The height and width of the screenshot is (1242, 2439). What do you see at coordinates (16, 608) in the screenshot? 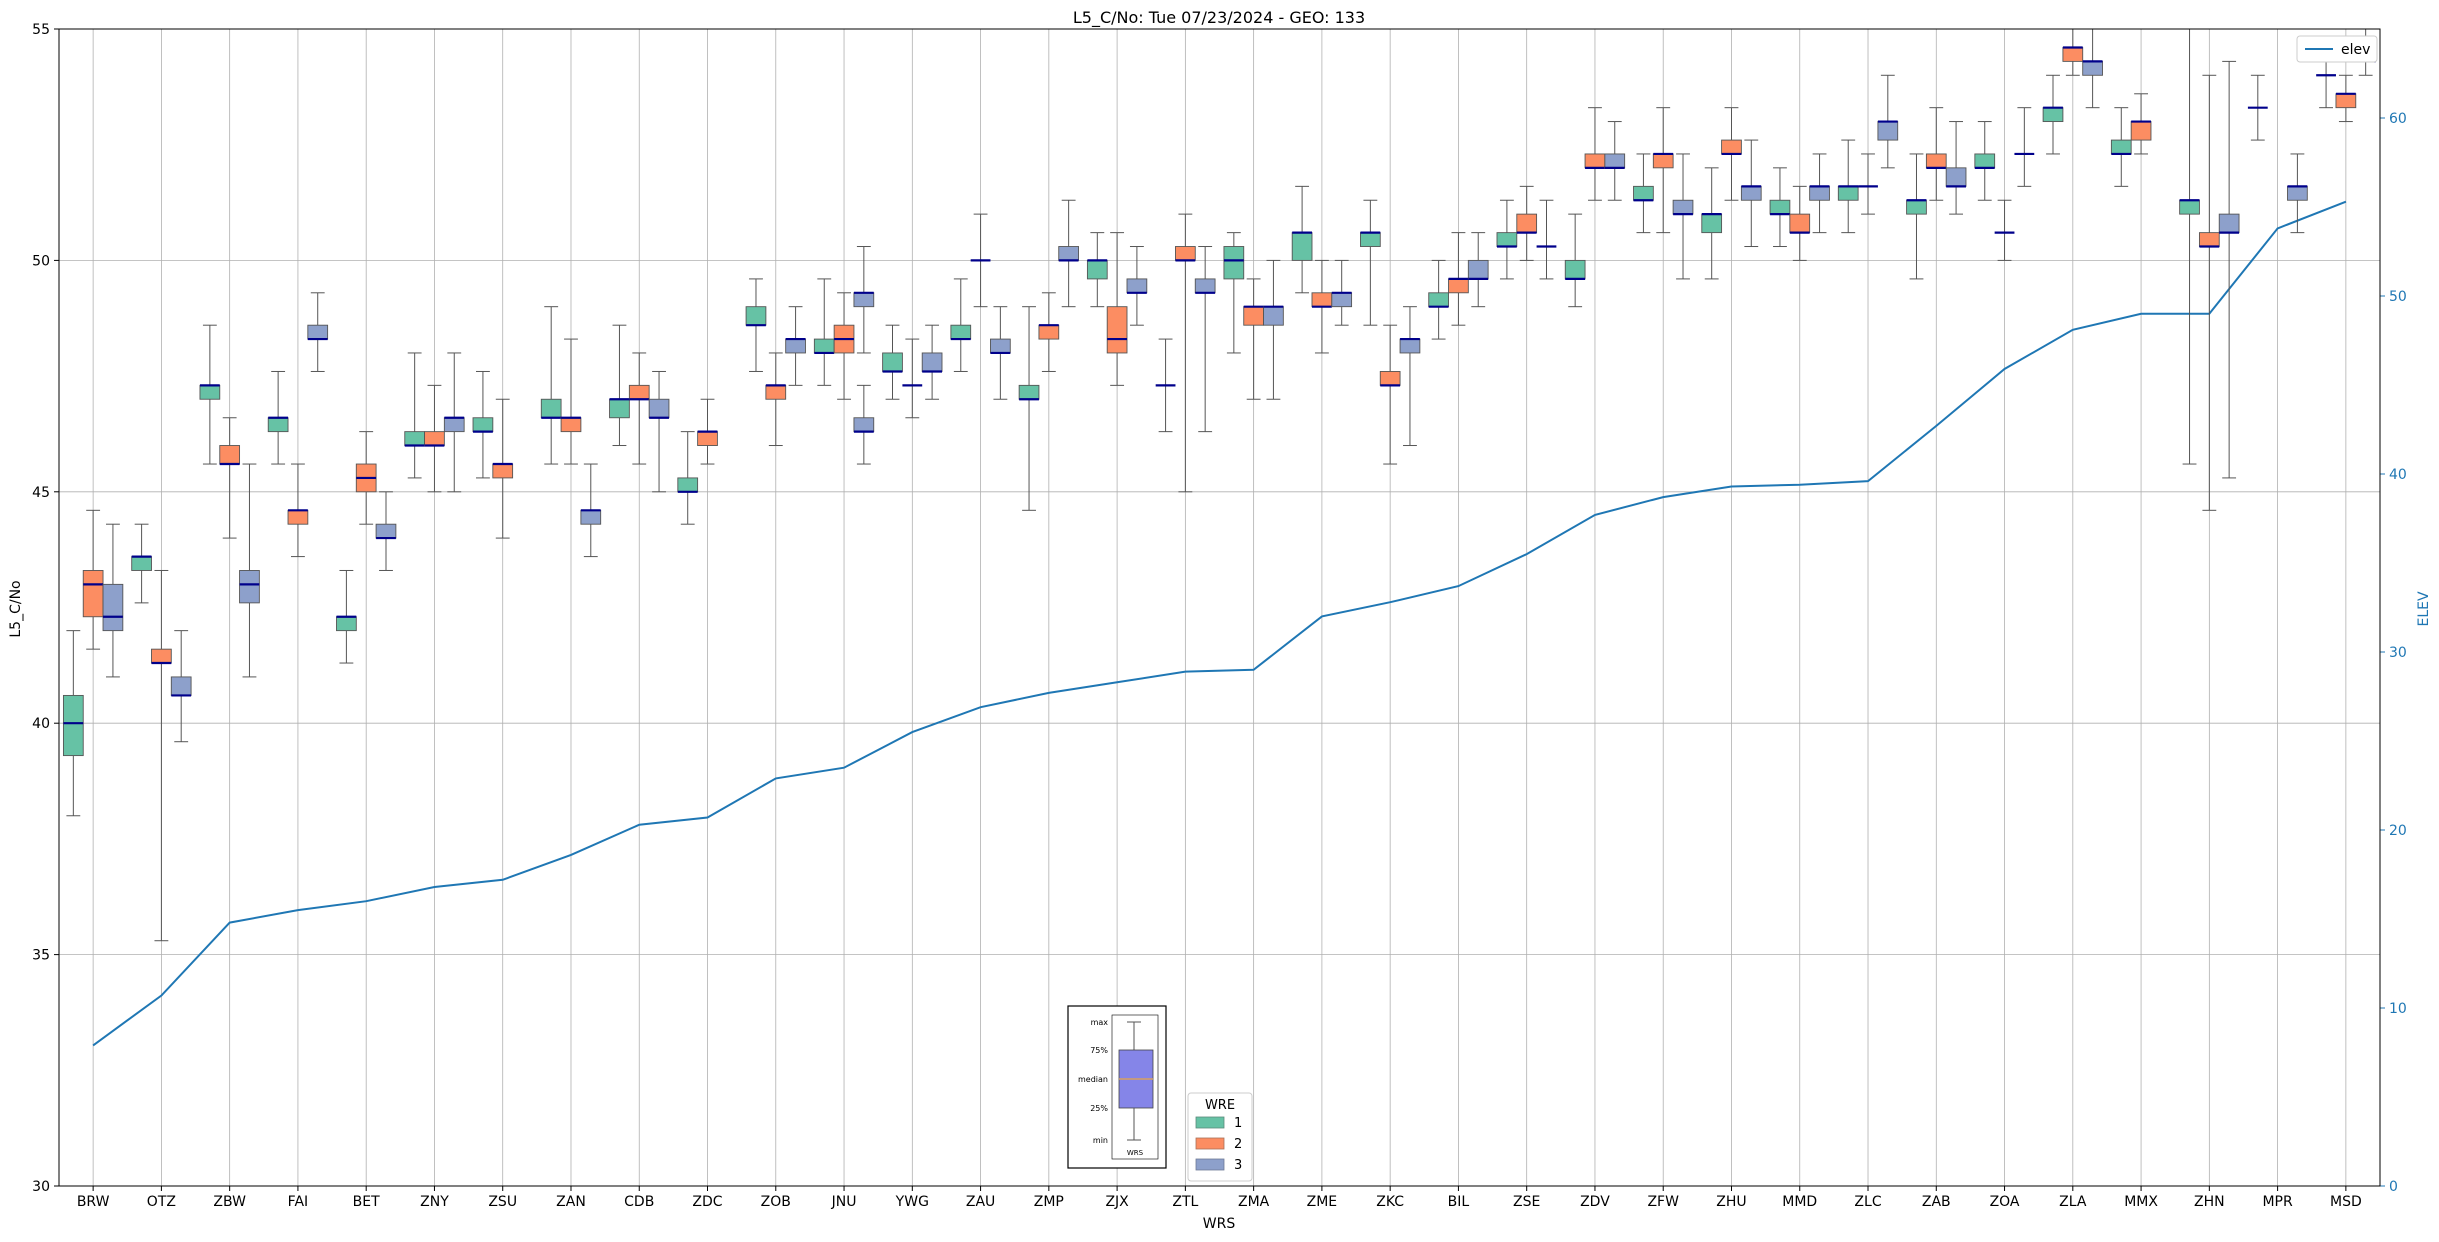
I see `y-axis-label: L5_C/No` at bounding box center [16, 608].